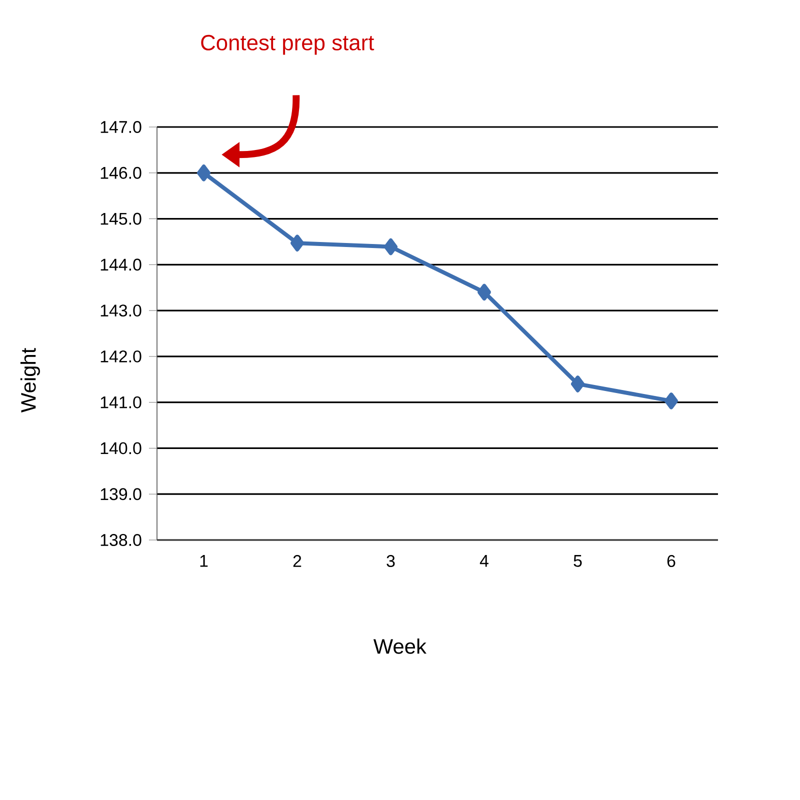 The image size is (800, 800). Describe the element at coordinates (30, 380) in the screenshot. I see `y-axis-title: Weight` at that location.